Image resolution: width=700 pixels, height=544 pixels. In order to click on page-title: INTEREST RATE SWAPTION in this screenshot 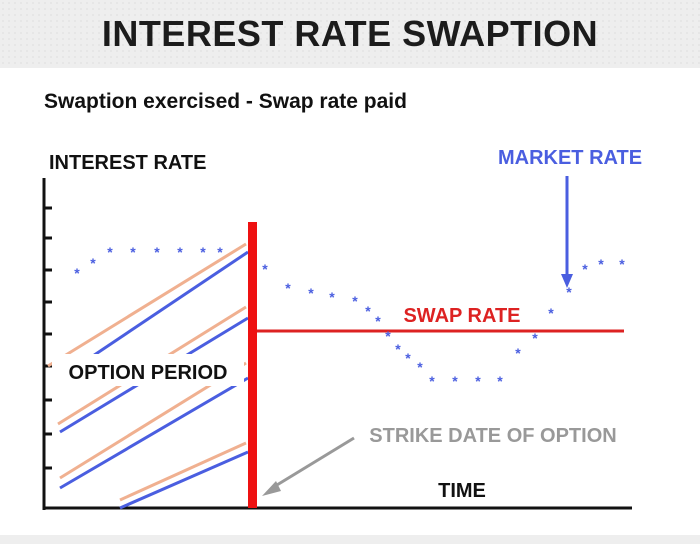, I will do `click(350, 33)`.